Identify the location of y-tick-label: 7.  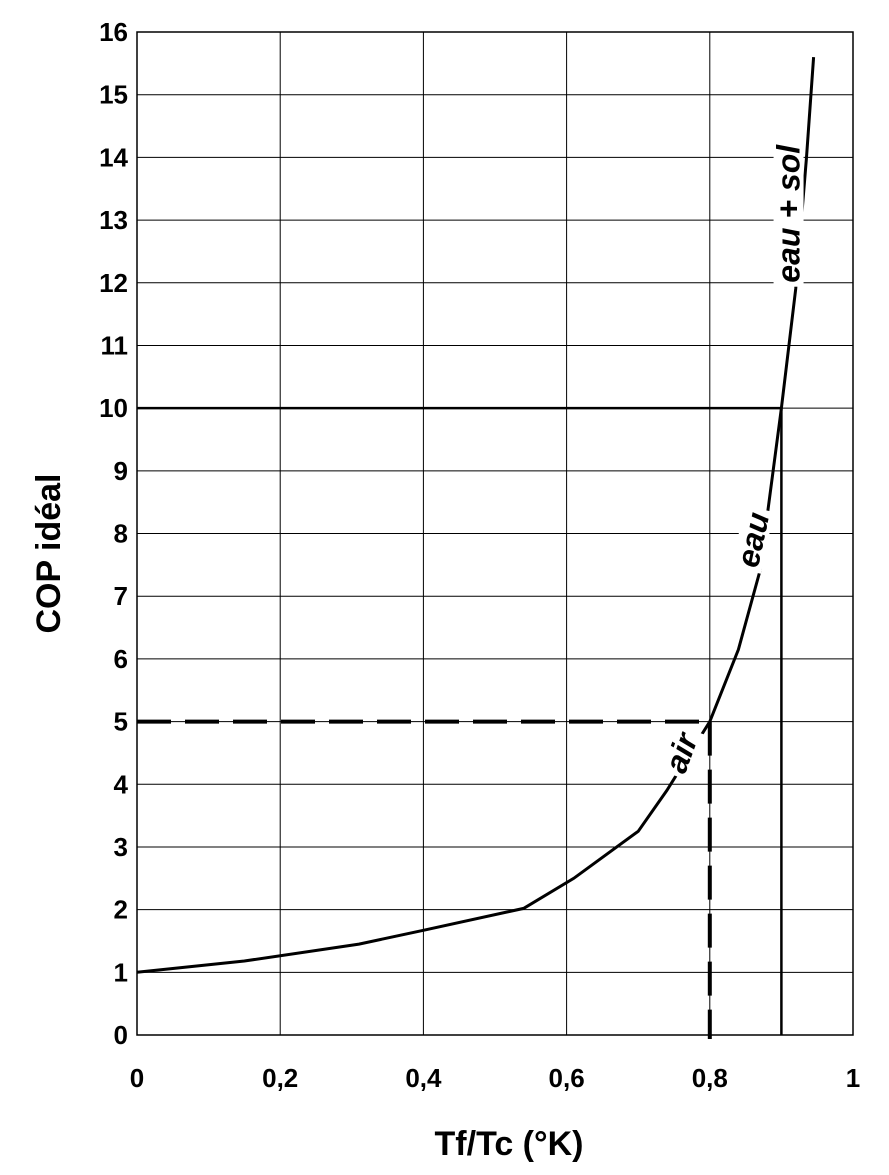
(121, 596).